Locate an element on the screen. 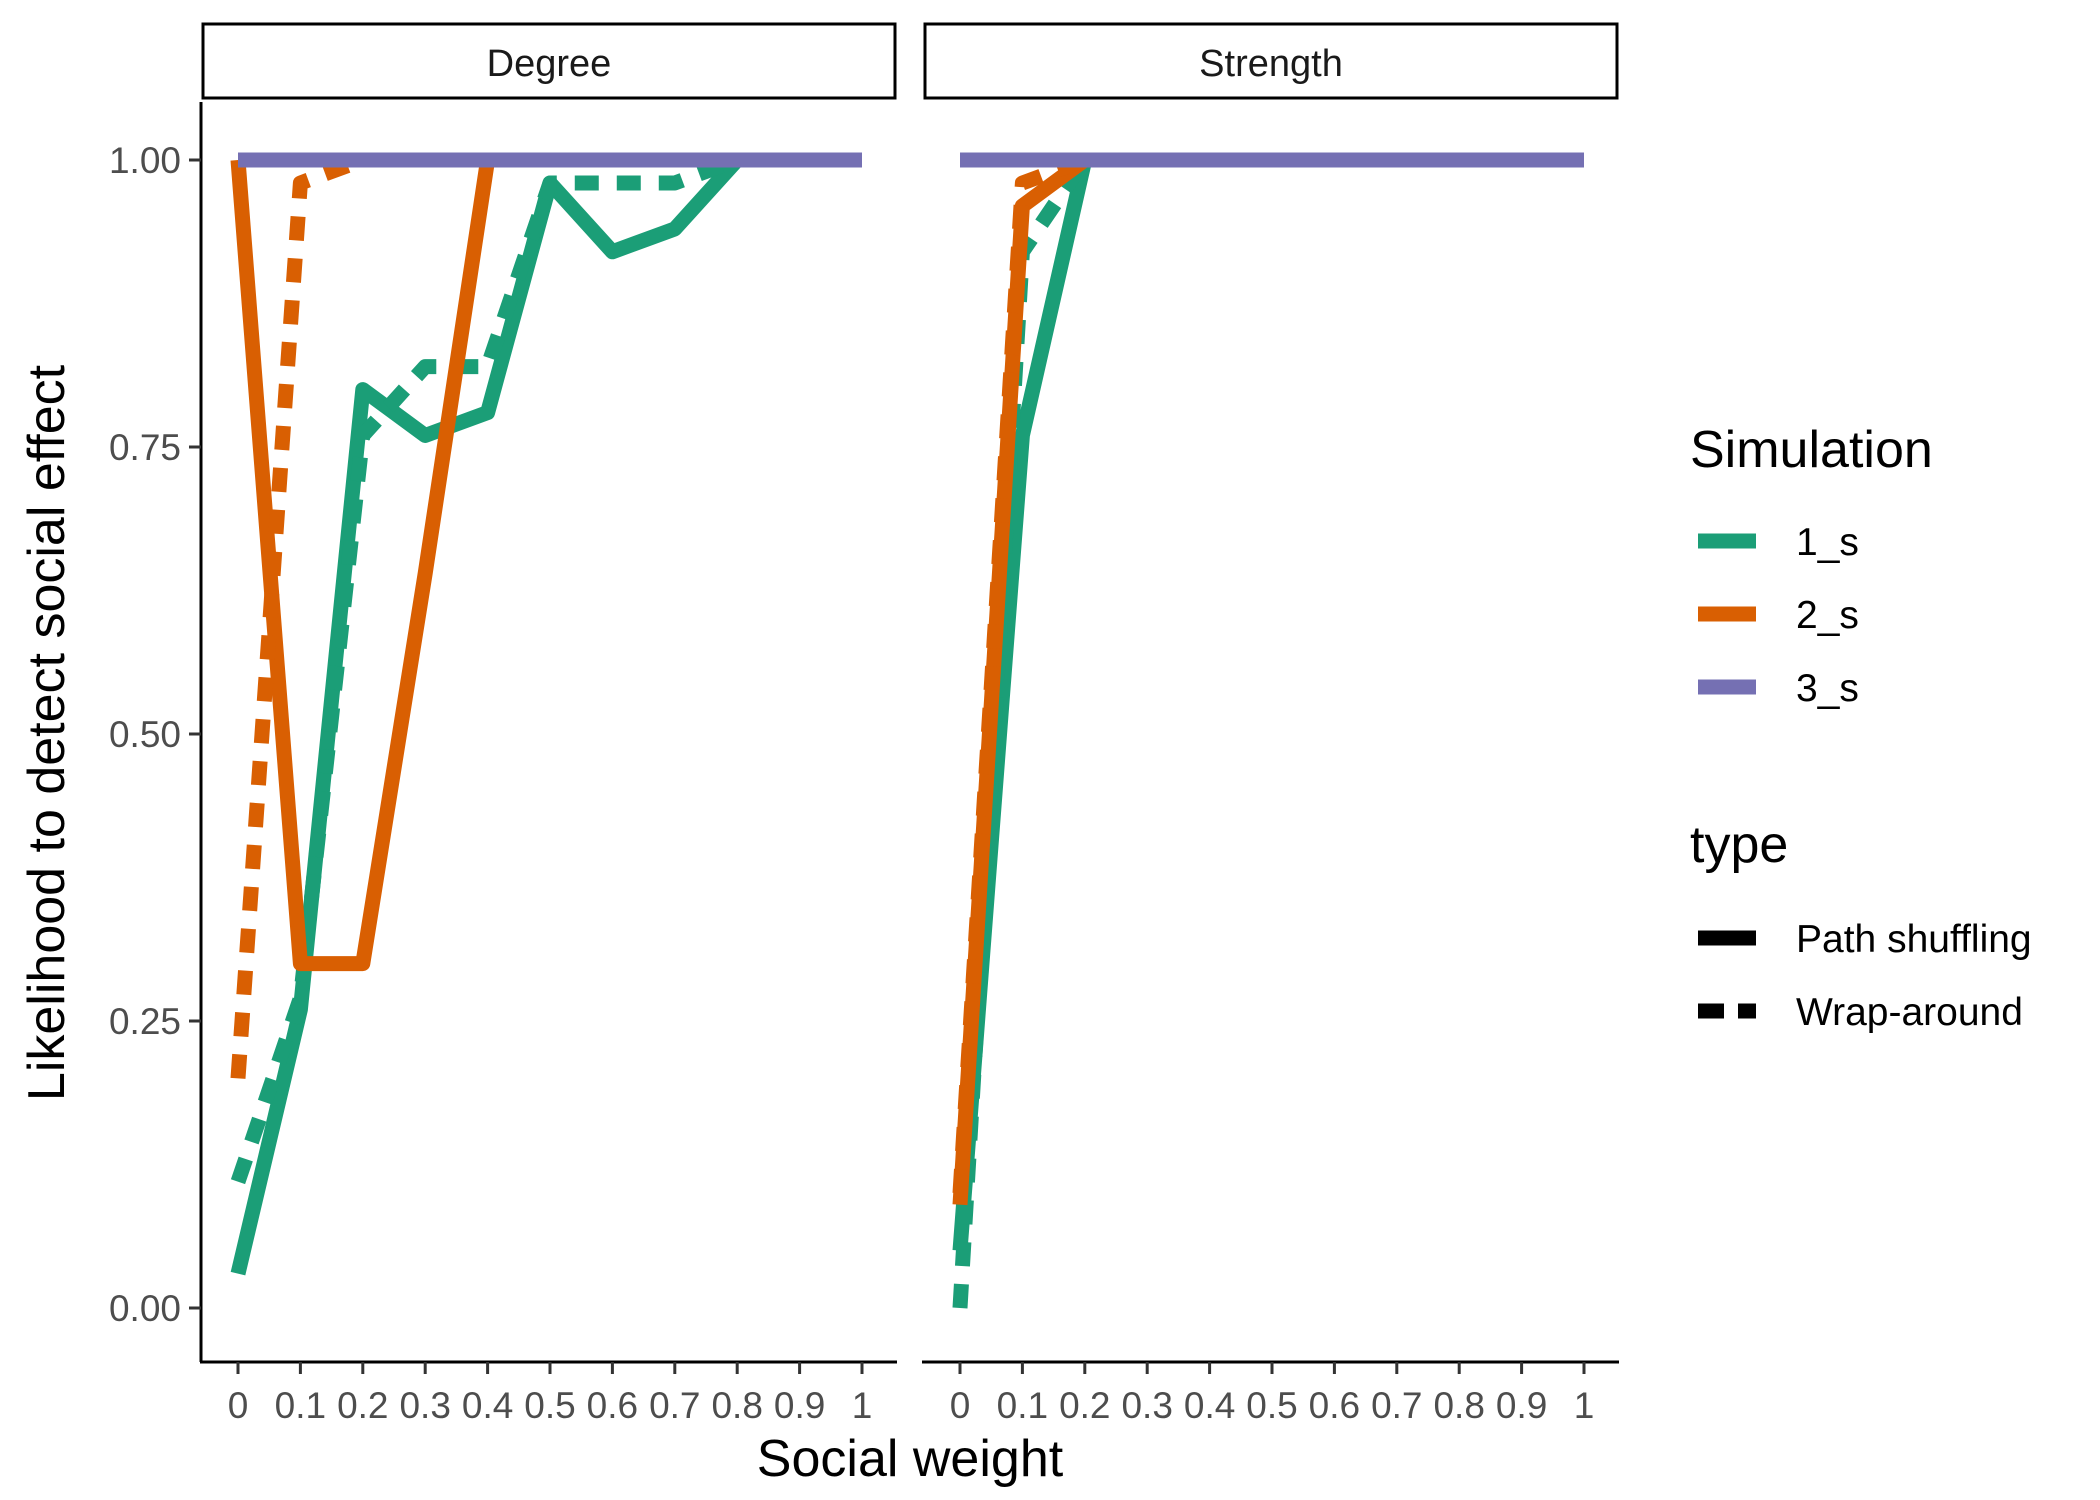  y-tick-label: 1.00 is located at coordinates (145, 160).